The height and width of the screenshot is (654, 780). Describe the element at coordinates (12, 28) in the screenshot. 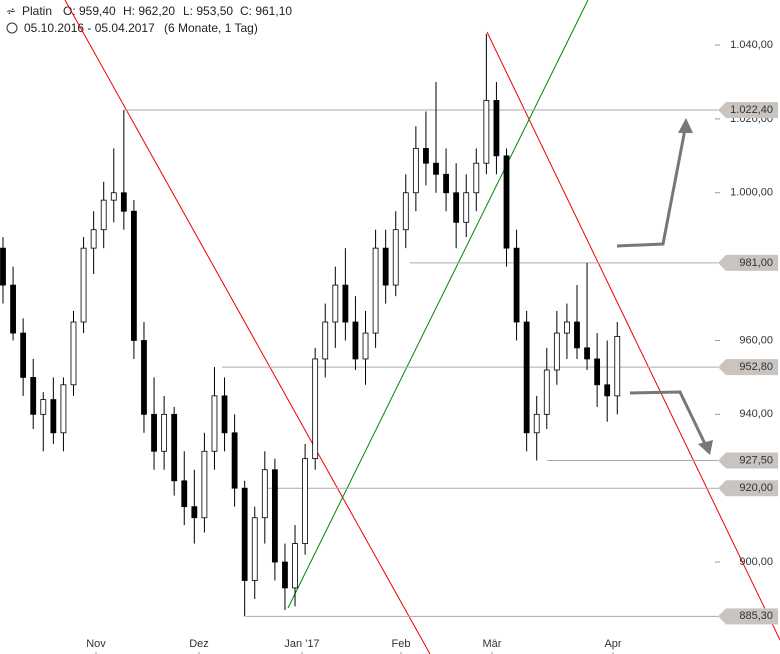

I see `clock-icon` at that location.